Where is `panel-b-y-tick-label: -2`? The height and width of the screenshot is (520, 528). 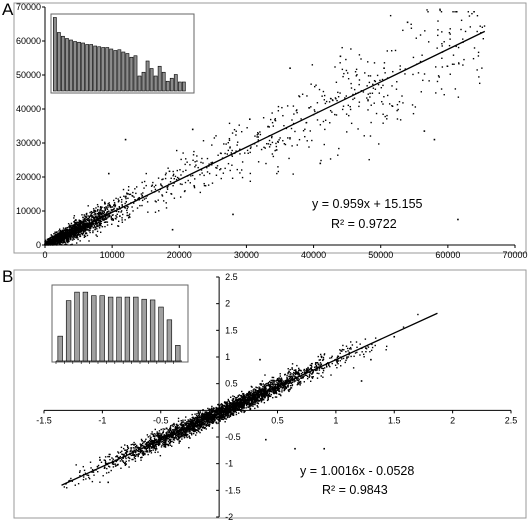 panel-b-y-tick-label: -2 is located at coordinates (229, 516).